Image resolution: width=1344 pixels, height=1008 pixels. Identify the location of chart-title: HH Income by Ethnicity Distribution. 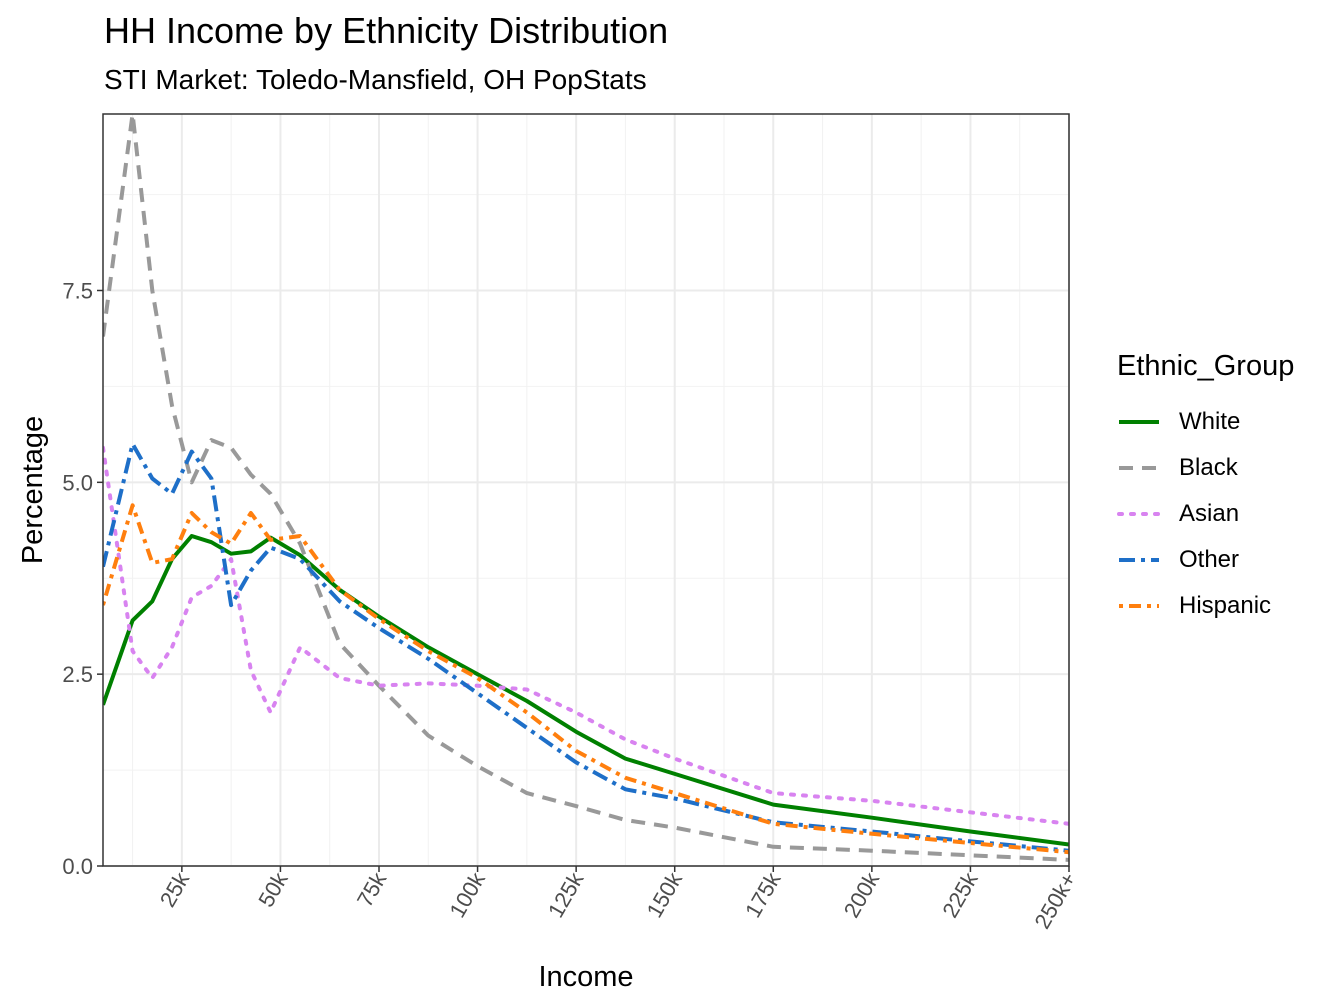
(386, 30).